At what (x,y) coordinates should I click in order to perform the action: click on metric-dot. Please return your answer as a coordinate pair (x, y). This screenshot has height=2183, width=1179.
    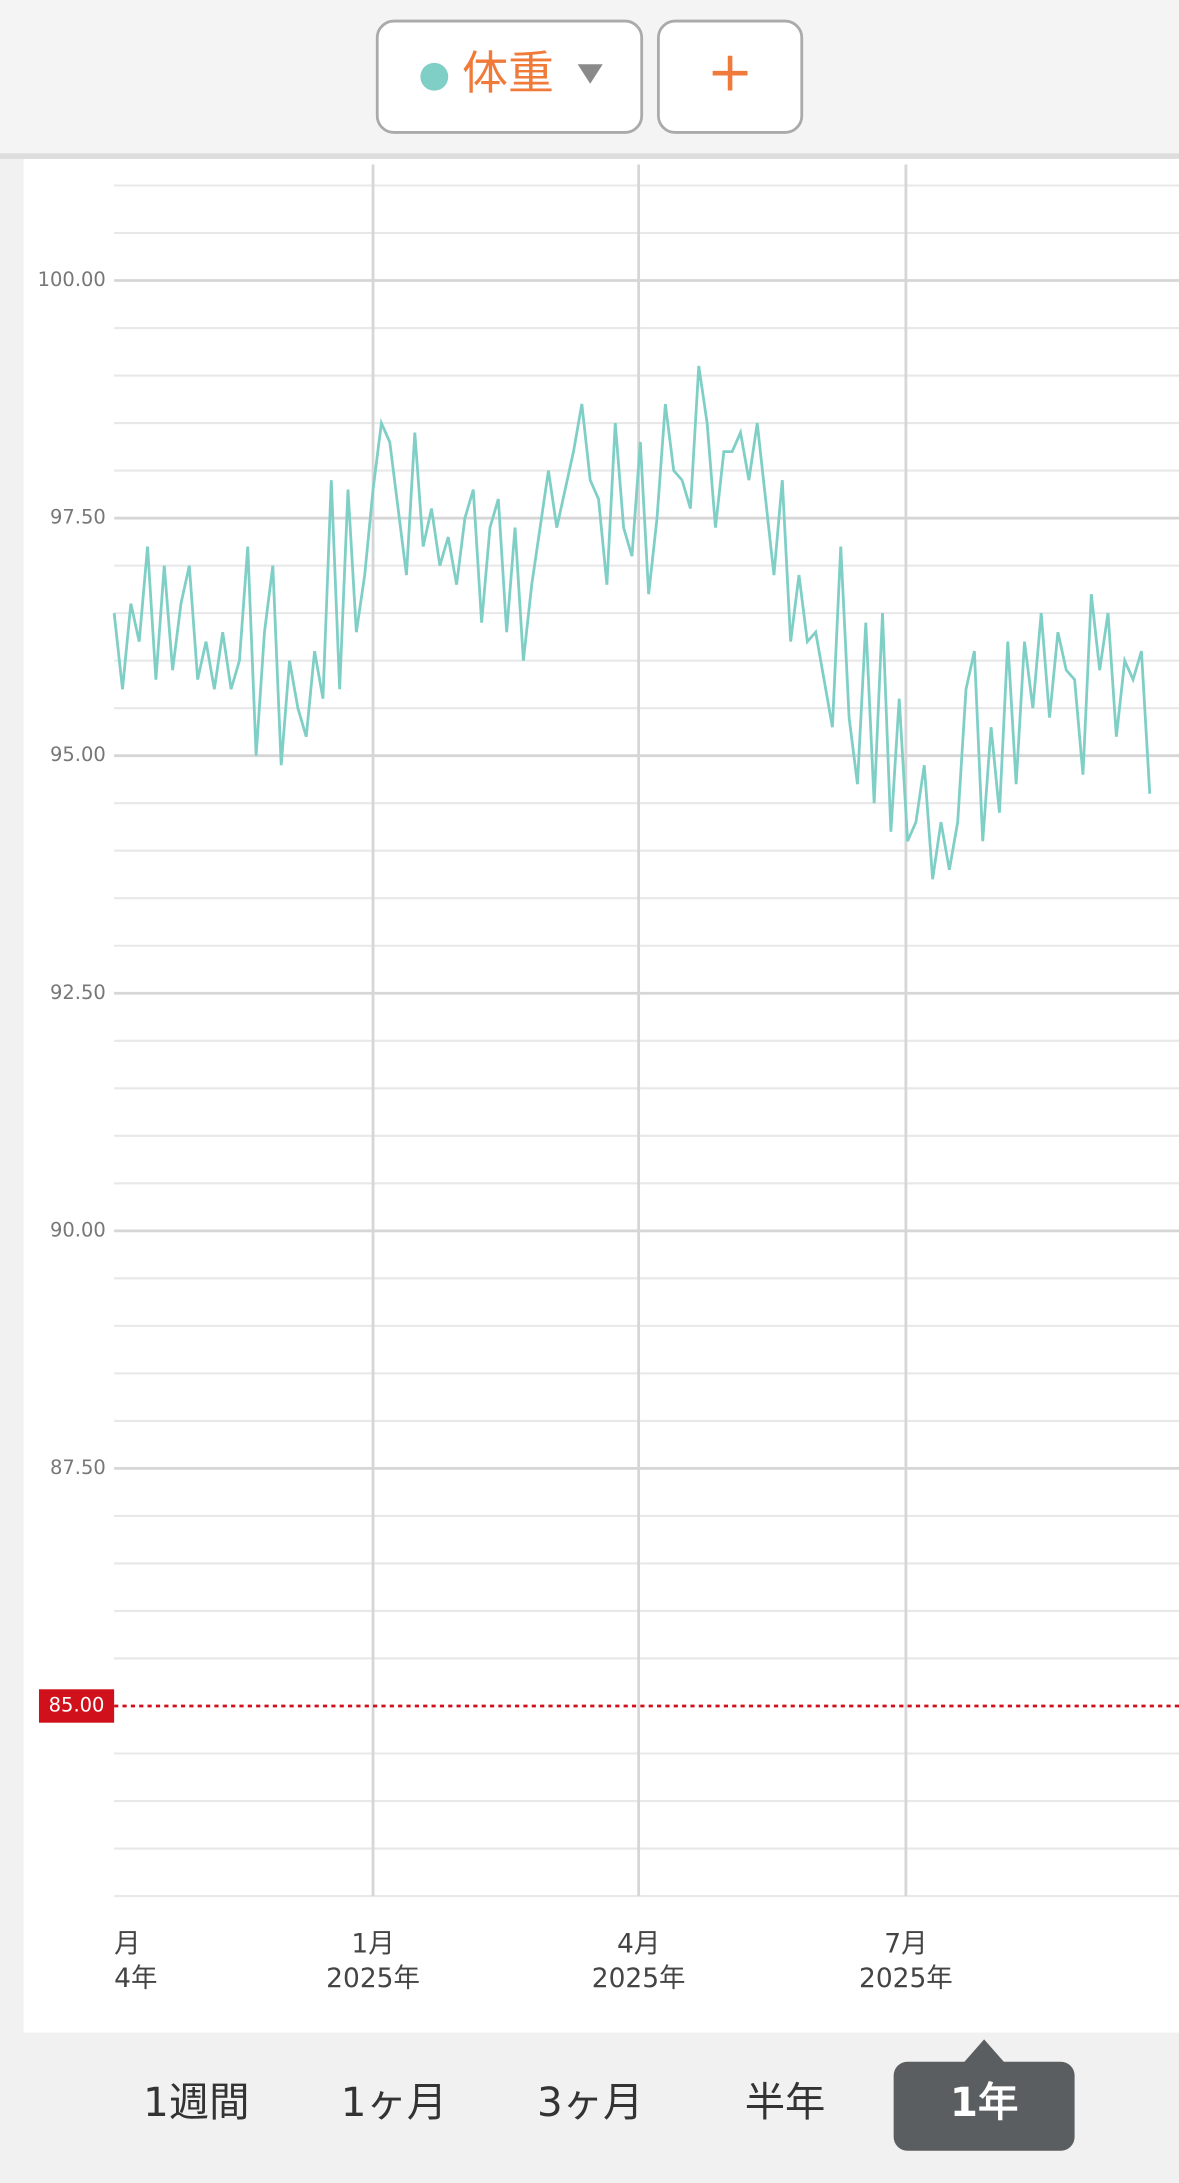
    Looking at the image, I should click on (434, 76).